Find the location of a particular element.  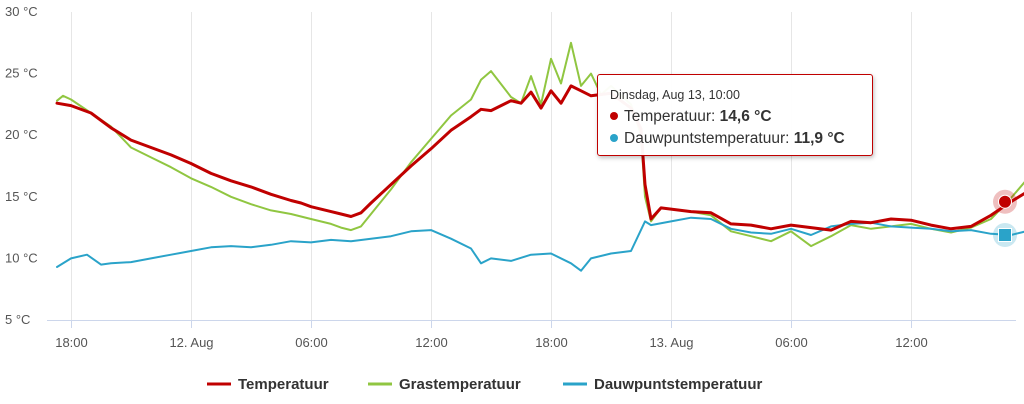

legend-item-temperatuur: Temperatuur is located at coordinates (268, 384).